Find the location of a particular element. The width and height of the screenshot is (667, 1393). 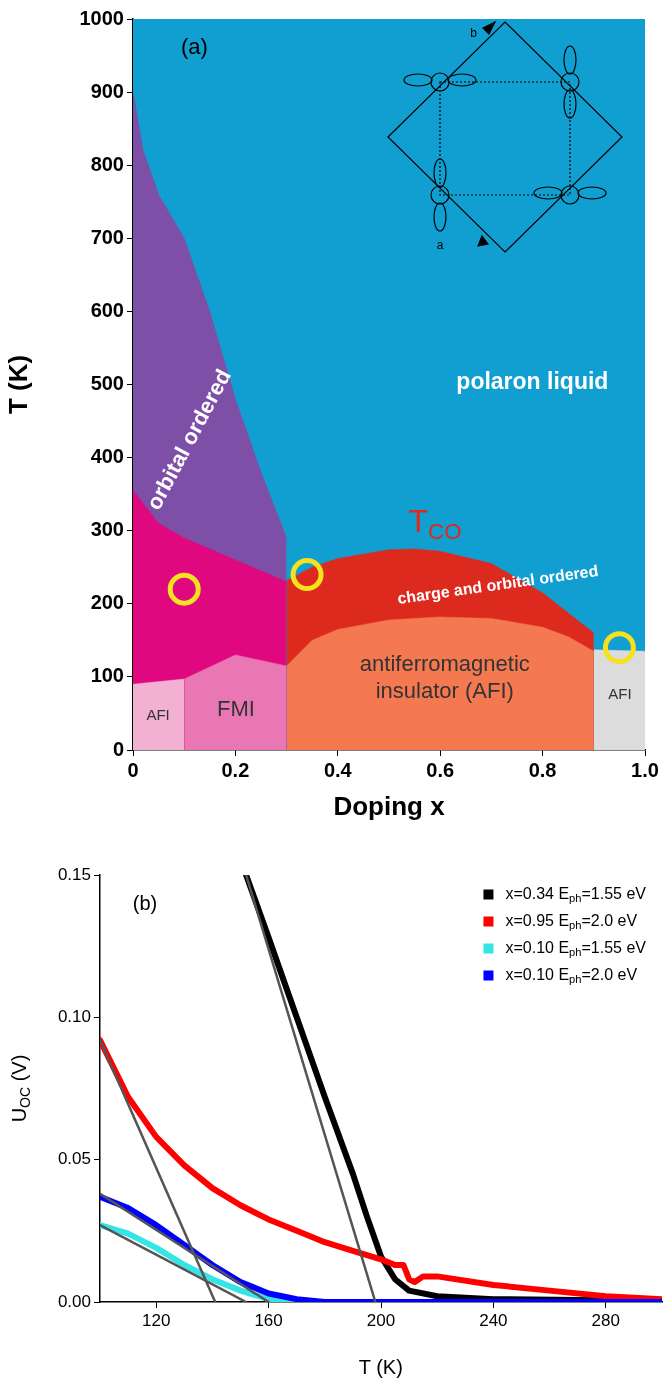

y-tick-label: 600 is located at coordinates (107, 309).